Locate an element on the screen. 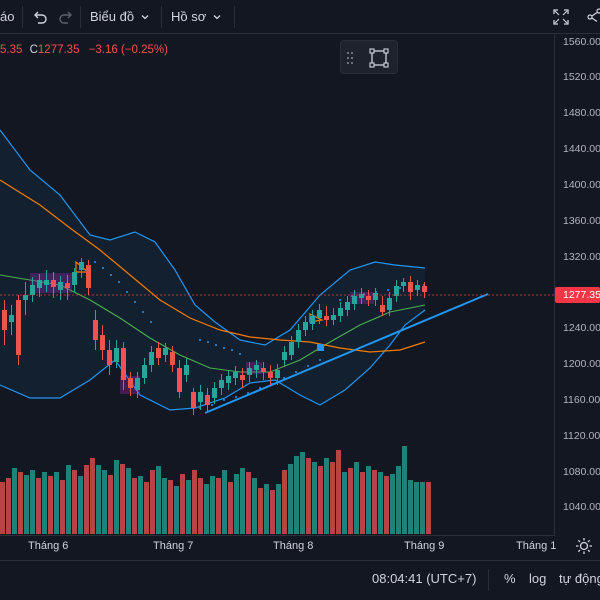  auto-scale-toggle: tự động is located at coordinates (579, 578).